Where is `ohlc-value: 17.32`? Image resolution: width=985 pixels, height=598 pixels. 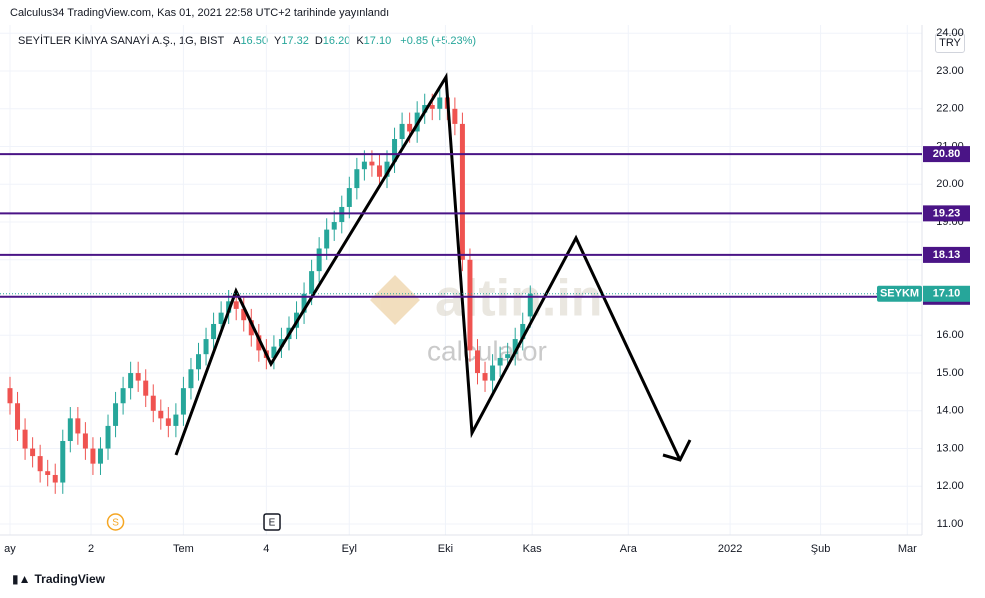
ohlc-value: 17.32 is located at coordinates (295, 41).